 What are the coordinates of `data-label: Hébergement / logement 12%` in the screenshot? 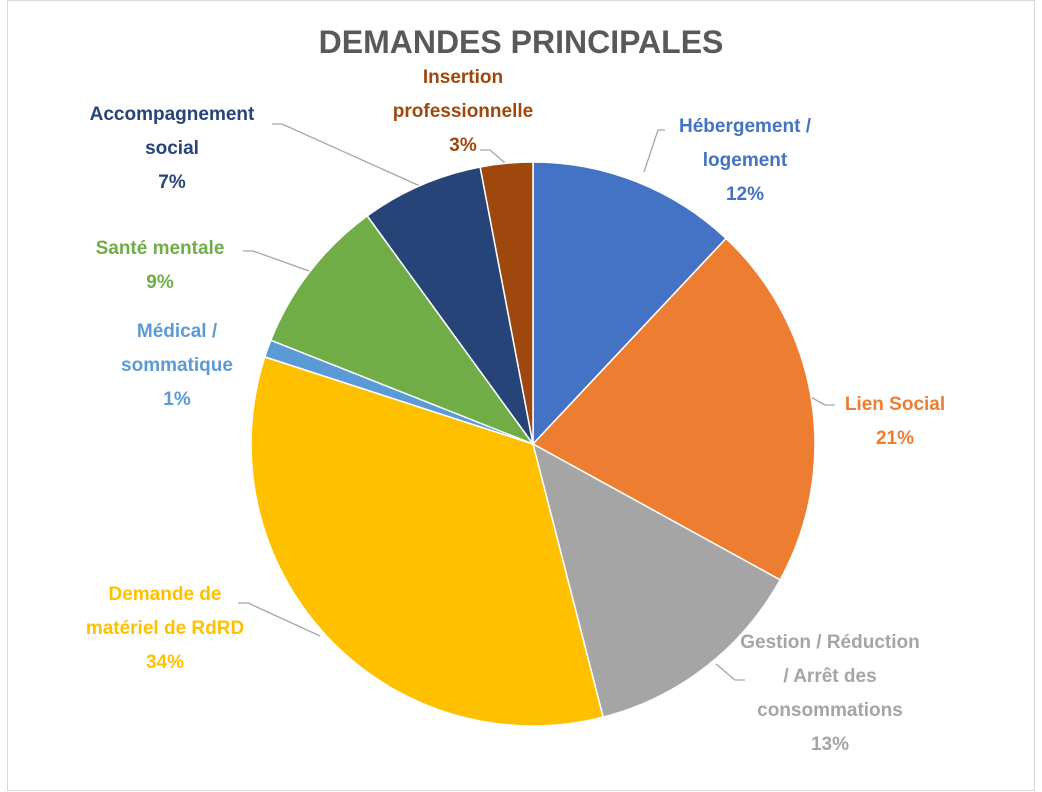 It's located at (745, 161).